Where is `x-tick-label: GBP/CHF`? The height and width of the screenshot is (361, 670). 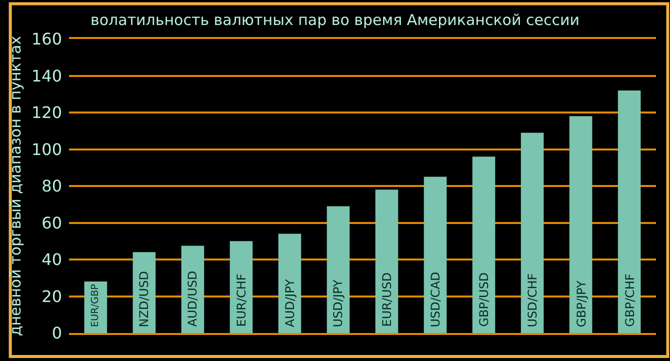 x-tick-label: GBP/CHF is located at coordinates (629, 300).